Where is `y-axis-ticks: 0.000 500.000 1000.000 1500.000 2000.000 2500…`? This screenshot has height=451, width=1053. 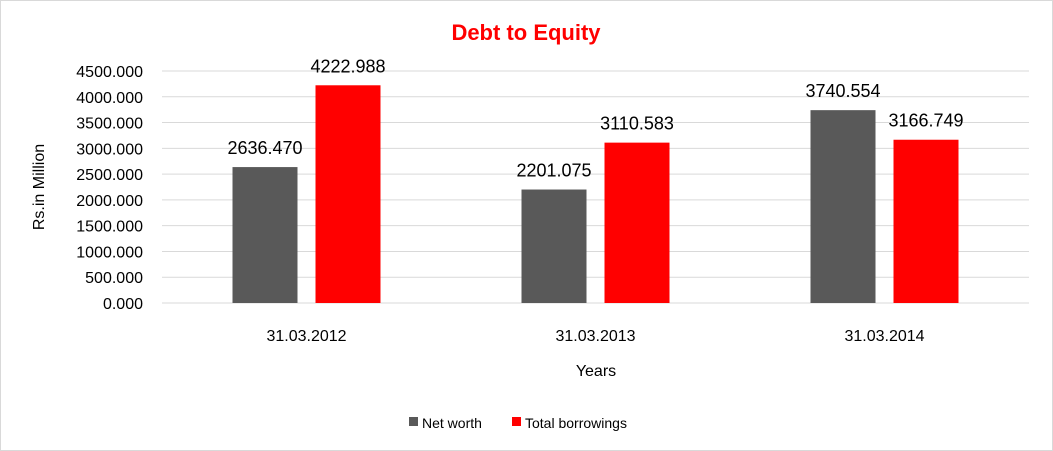
y-axis-ticks: 0.000 500.000 1000.000 1500.000 2000.000 2500… is located at coordinates (109, 188).